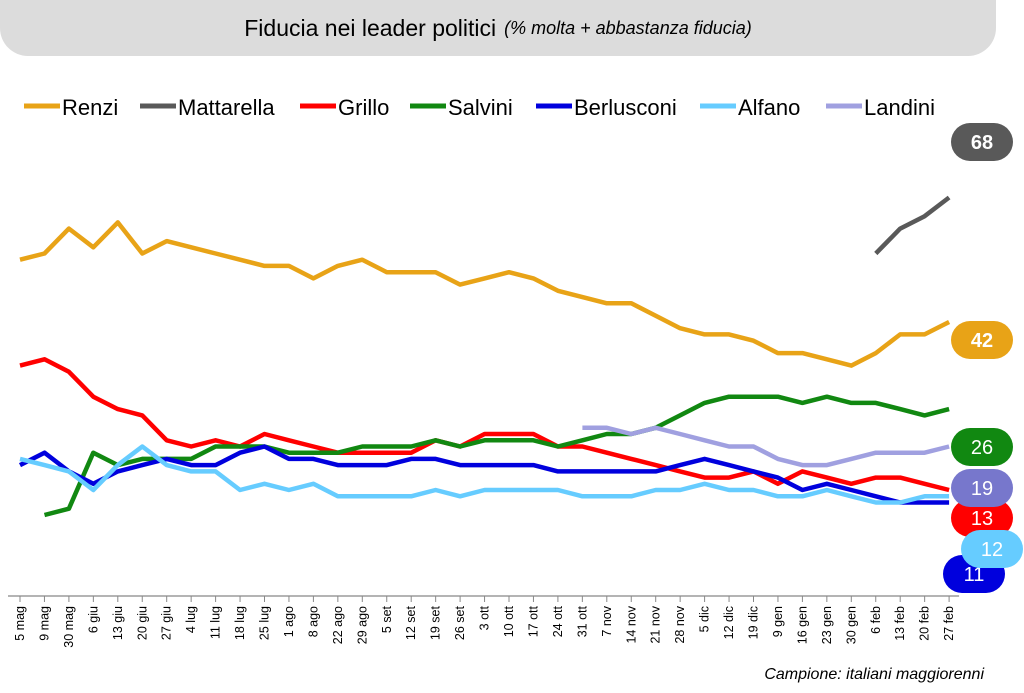 The height and width of the screenshot is (693, 1024). I want to click on legend-item-renzi: Renzi, so click(71, 107).